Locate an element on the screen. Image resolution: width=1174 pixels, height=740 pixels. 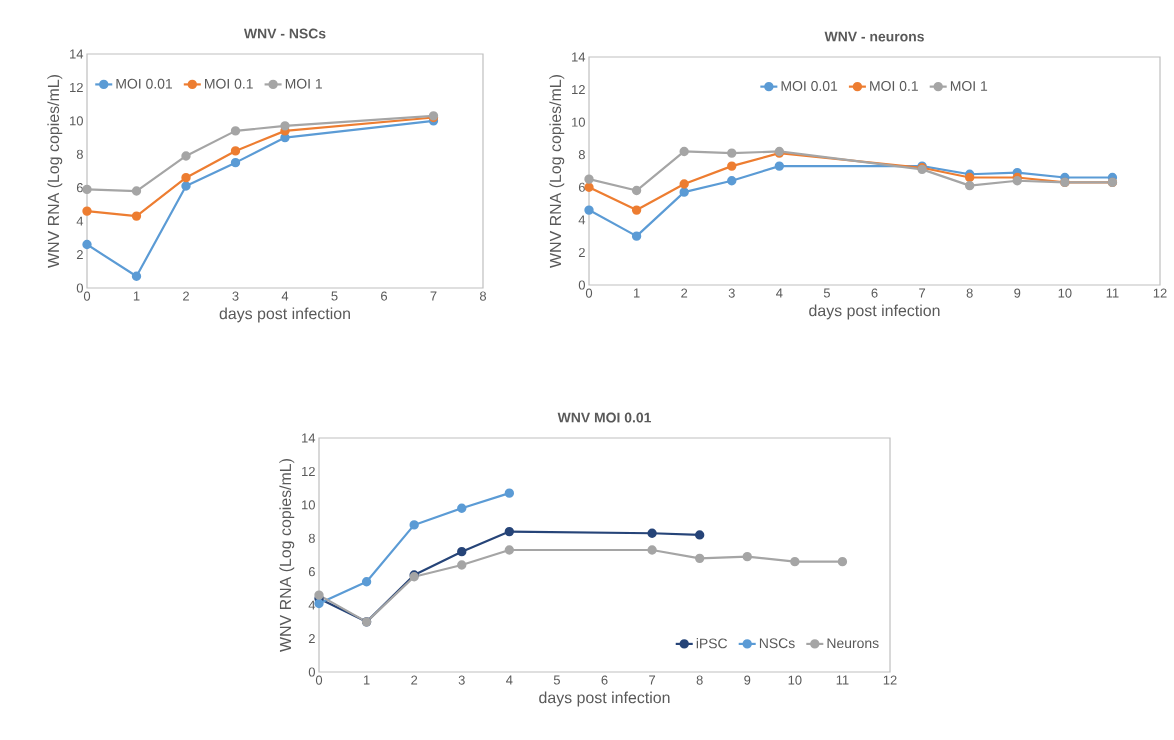
legend-label: Neurons is located at coordinates (853, 643).